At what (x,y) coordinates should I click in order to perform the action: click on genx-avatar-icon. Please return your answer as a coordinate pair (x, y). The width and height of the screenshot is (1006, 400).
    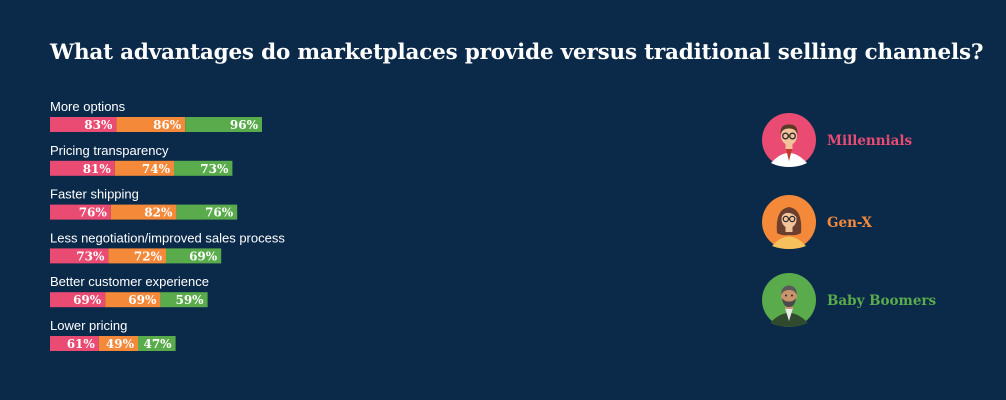
    Looking at the image, I should click on (789, 222).